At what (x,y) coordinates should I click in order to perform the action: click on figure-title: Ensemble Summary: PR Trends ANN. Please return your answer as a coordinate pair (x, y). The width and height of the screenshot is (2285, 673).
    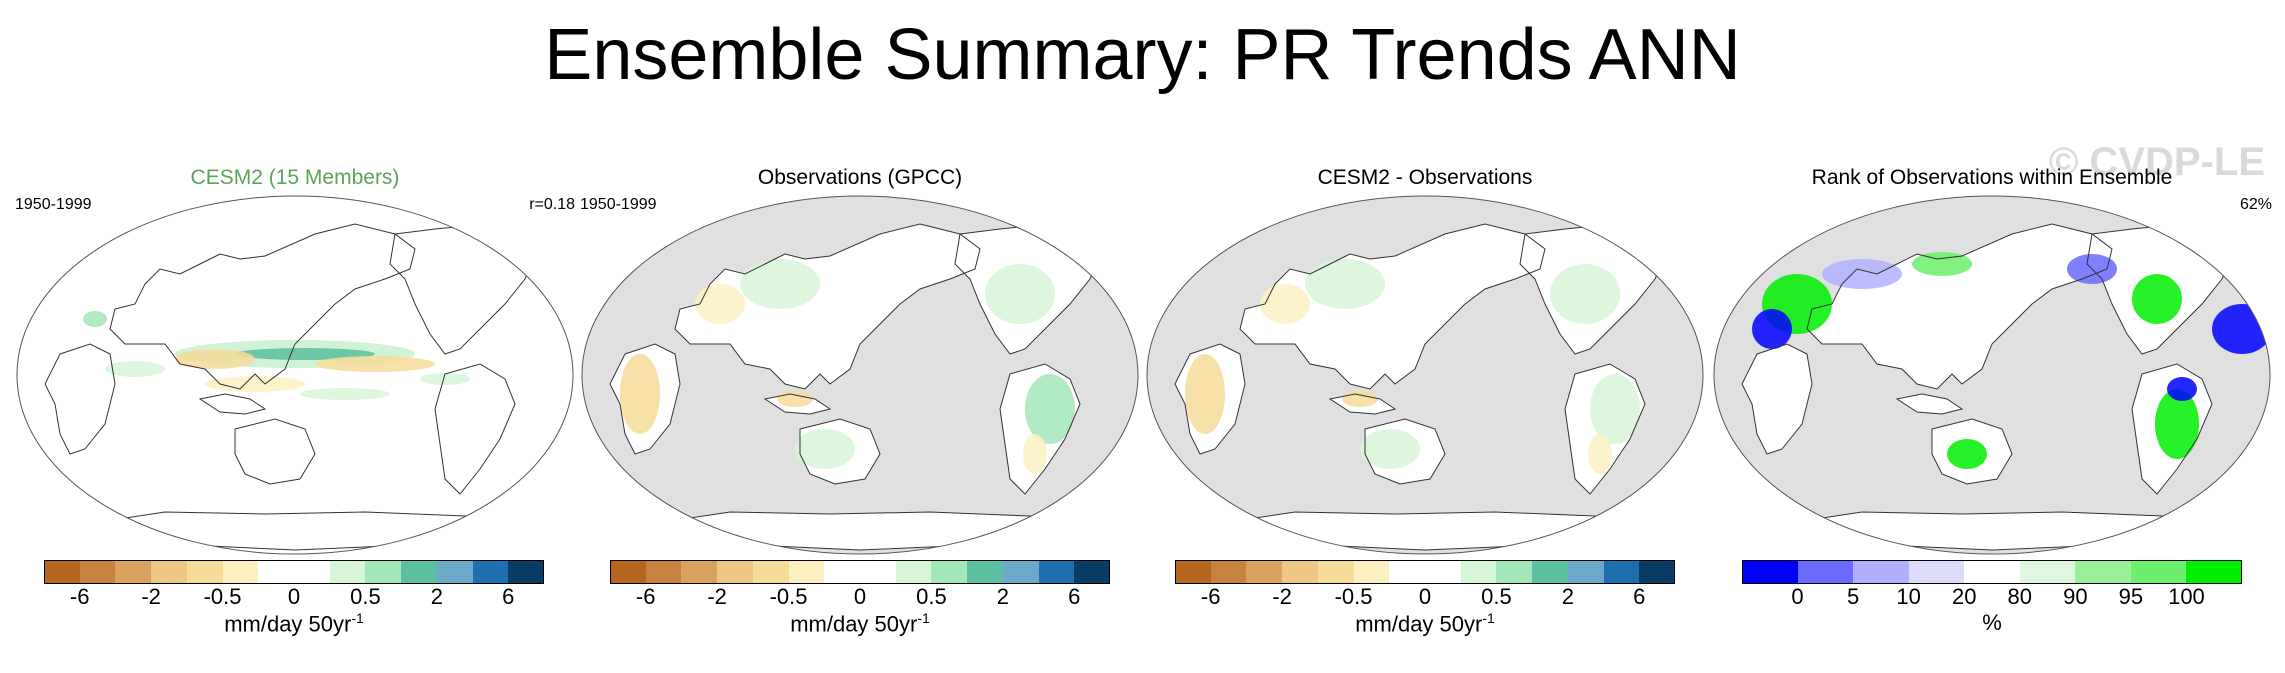
    Looking at the image, I should click on (1142, 55).